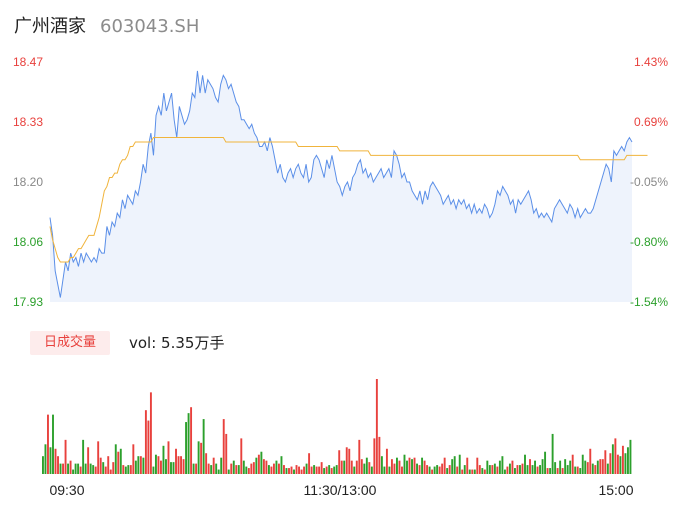 The image size is (686, 524). I want to click on volume-readout: vol: 5.35万手, so click(176, 343).